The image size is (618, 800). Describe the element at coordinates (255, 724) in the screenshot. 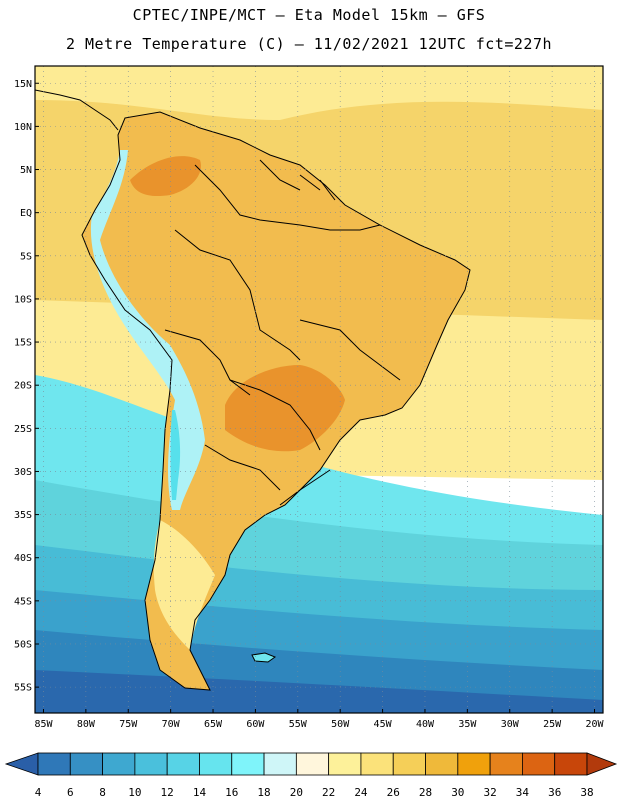

I see `lon-tick-label: 60W` at that location.